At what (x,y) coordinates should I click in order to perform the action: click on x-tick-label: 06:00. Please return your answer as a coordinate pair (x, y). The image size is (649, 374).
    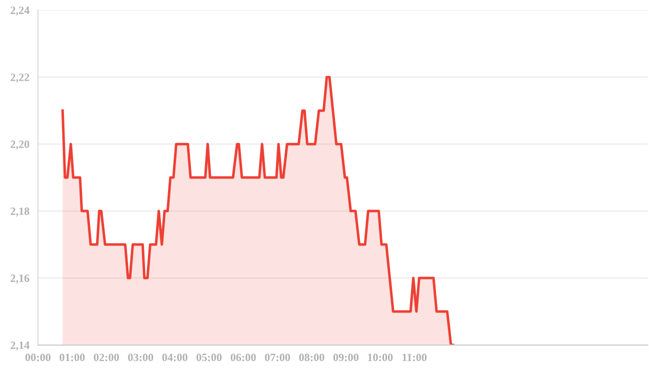
    Looking at the image, I should click on (243, 358).